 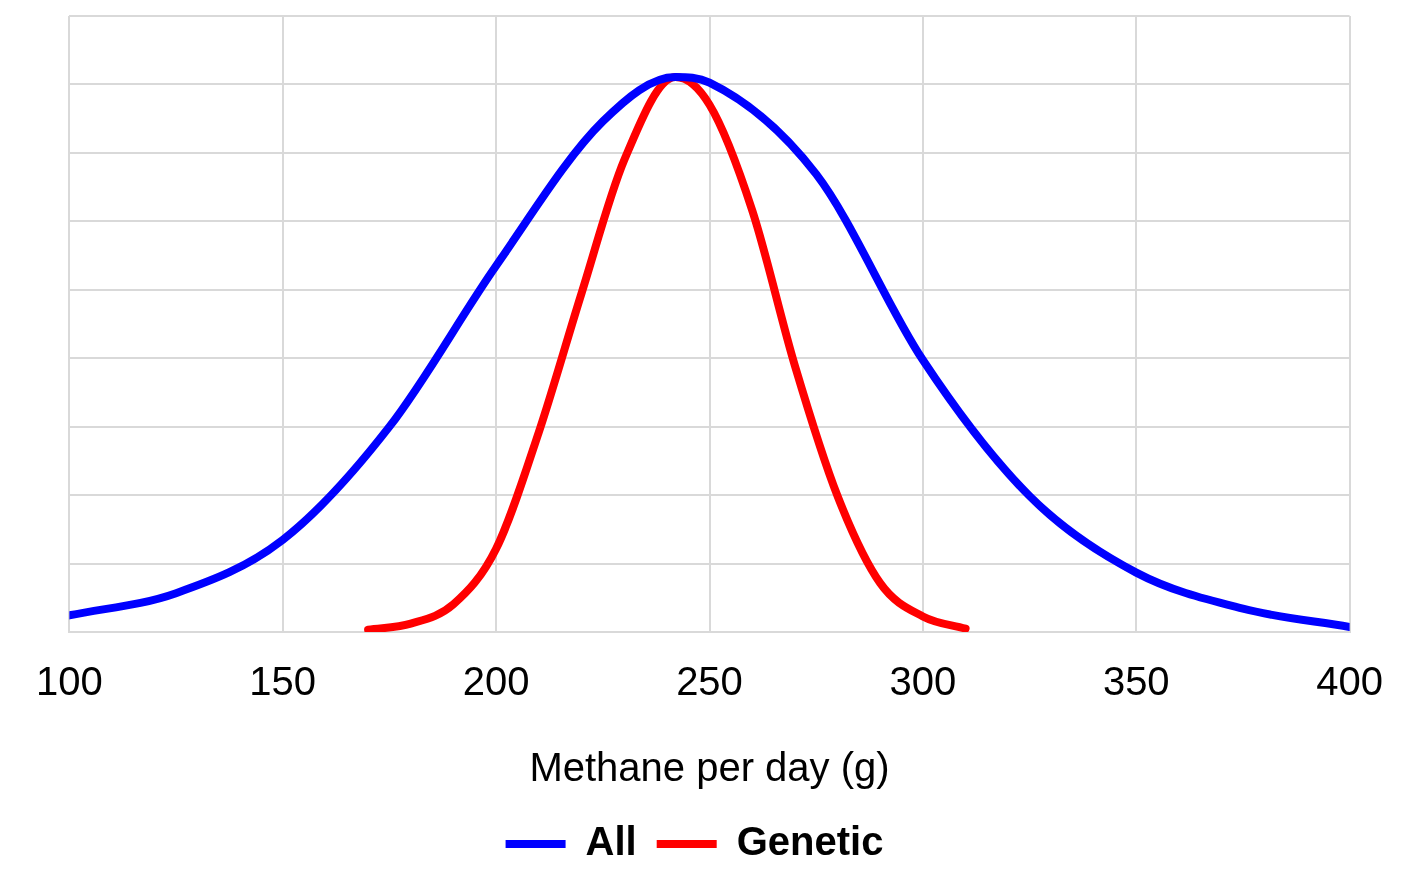 What do you see at coordinates (709, 681) in the screenshot?
I see `x-tick-label: 250` at bounding box center [709, 681].